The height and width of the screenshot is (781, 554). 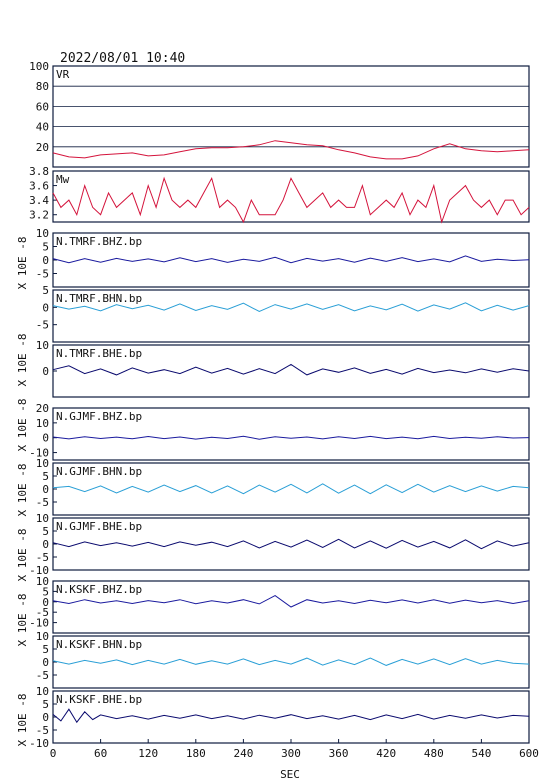 I want to click on panel-label: N.TMRF.BHN.bp, so click(x=99, y=298).